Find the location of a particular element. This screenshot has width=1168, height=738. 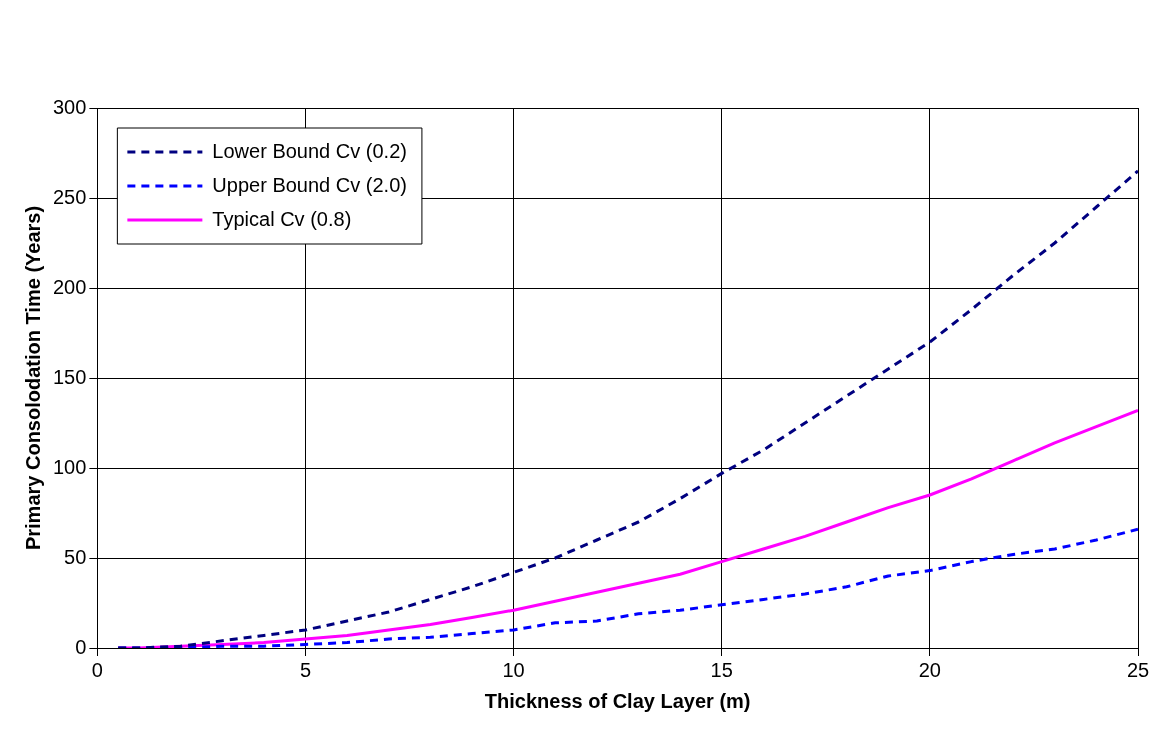

x-tick-label: 10 is located at coordinates (513, 669).